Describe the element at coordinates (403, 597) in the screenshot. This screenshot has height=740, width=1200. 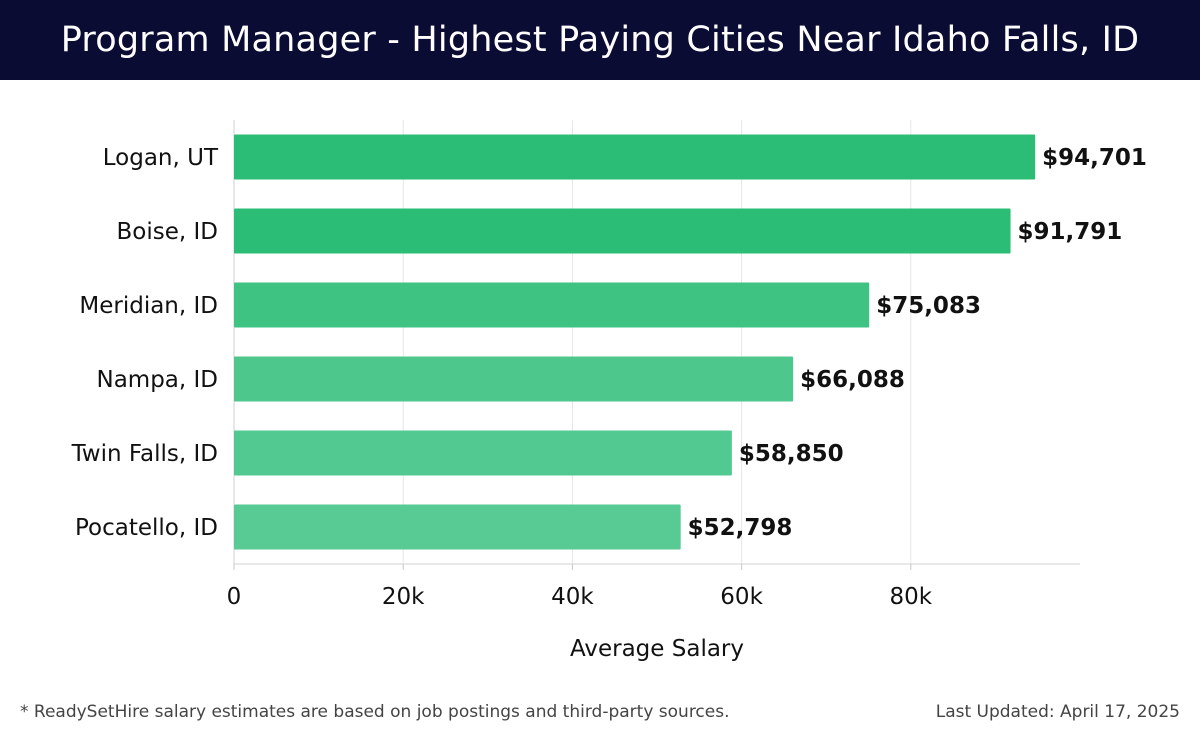
I see `x-tick-label: 20k` at that location.